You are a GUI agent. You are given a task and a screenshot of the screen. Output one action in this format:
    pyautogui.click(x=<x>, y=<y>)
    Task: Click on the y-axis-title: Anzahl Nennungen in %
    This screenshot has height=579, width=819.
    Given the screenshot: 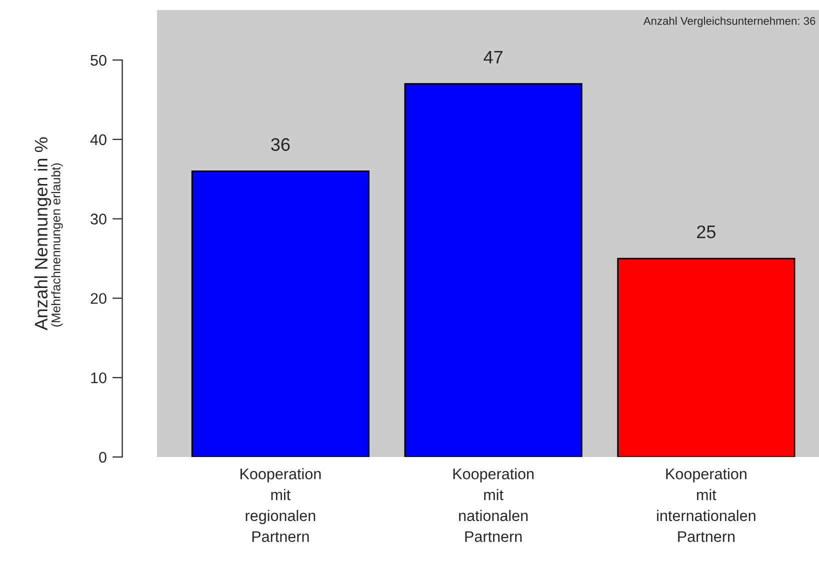 What is the action you would take?
    pyautogui.click(x=43, y=233)
    